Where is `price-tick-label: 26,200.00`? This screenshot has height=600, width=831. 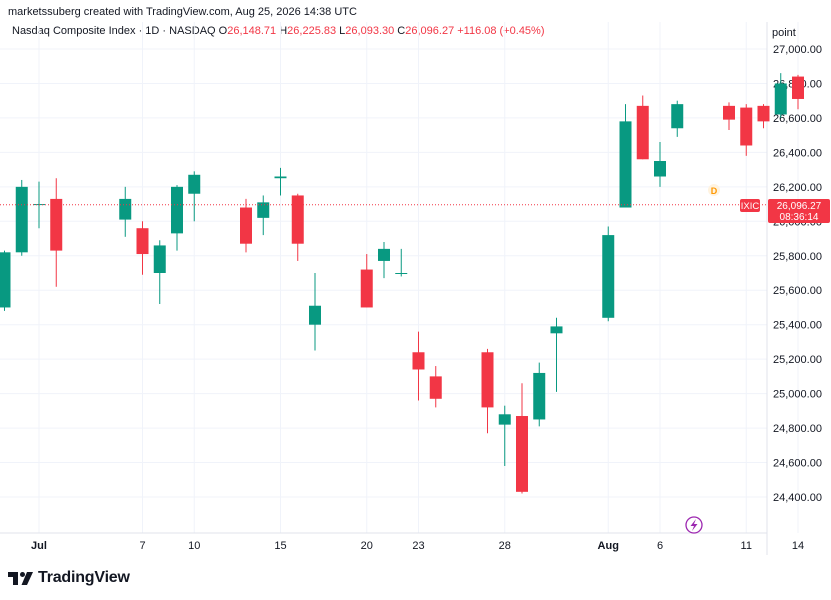
price-tick-label: 26,200.00 is located at coordinates (797, 188).